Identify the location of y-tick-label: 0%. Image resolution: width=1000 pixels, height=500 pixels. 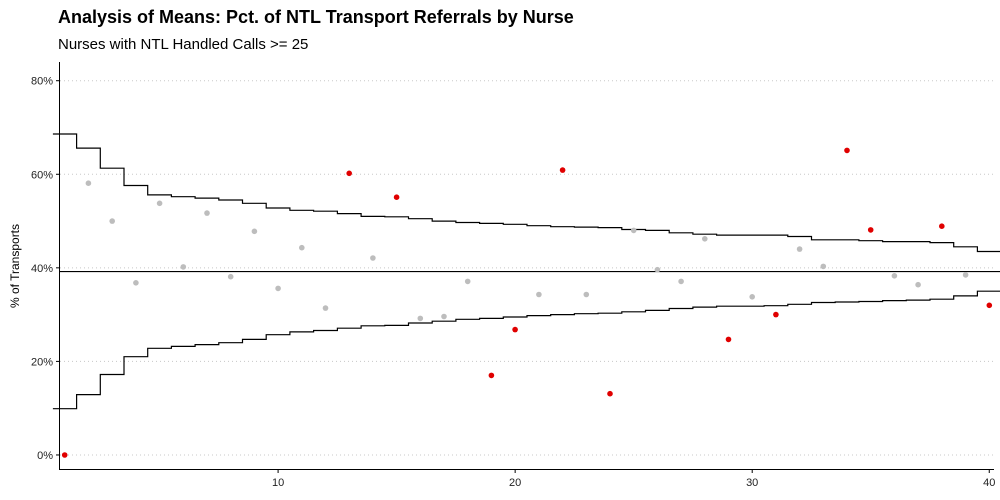
(45, 456).